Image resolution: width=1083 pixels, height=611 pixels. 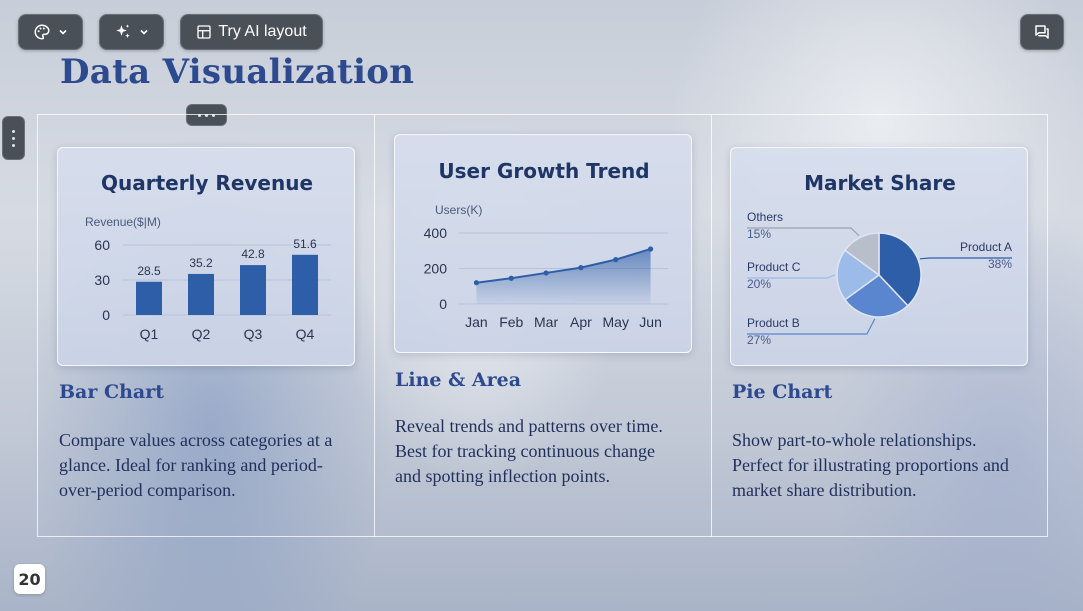 I want to click on layout-icon, so click(x=204, y=32).